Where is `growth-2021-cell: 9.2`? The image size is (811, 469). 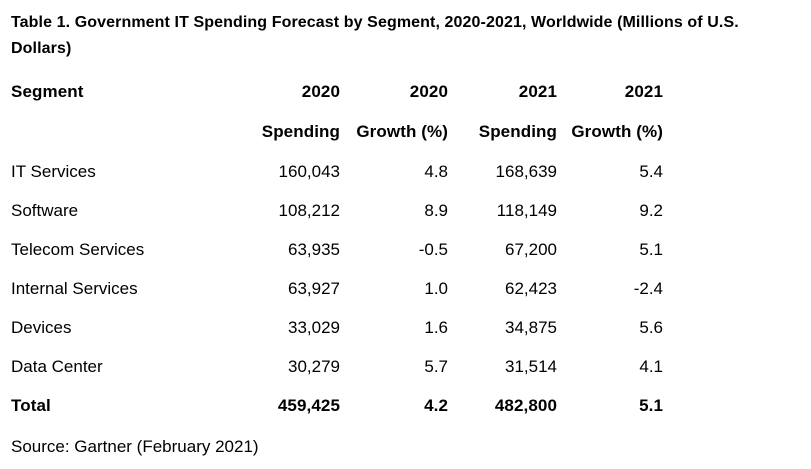 growth-2021-cell: 9.2 is located at coordinates (651, 210).